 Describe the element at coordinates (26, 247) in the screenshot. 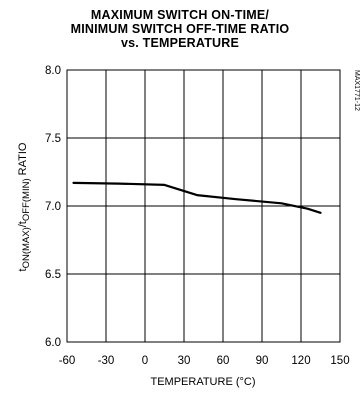

I see `y-label-sub1: ON(MAX)` at that location.